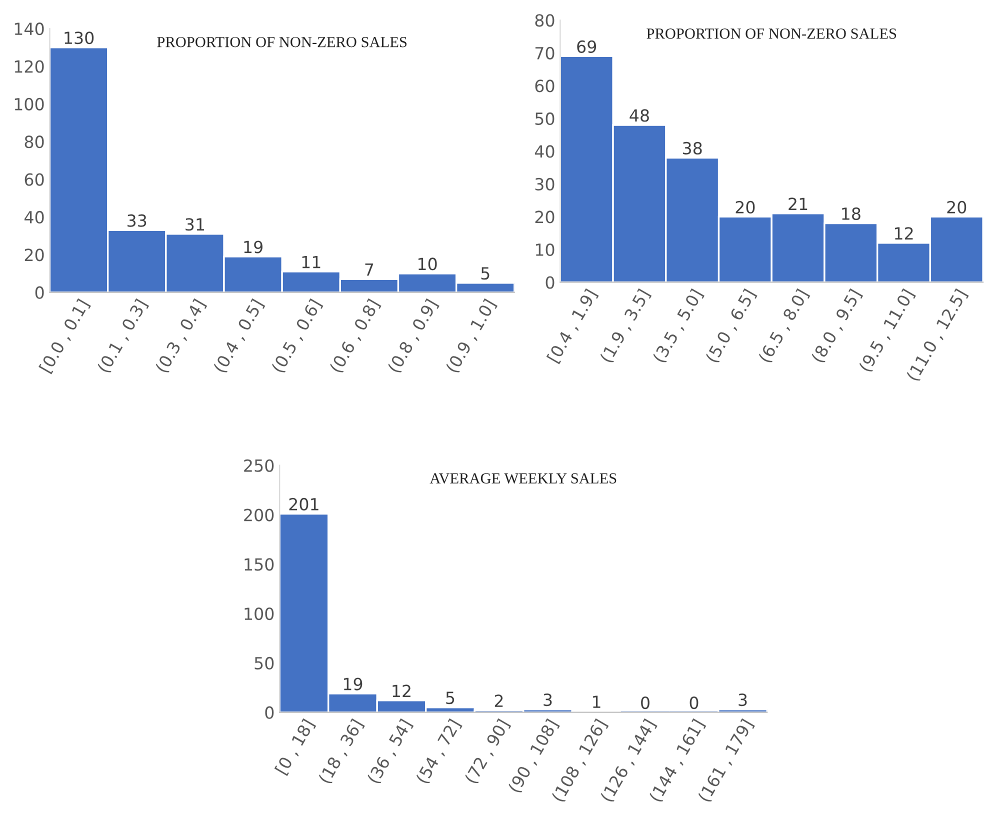 The image size is (995, 840). What do you see at coordinates (390, 752) in the screenshot?
I see `x-tick-label: (36 , 54]` at bounding box center [390, 752].